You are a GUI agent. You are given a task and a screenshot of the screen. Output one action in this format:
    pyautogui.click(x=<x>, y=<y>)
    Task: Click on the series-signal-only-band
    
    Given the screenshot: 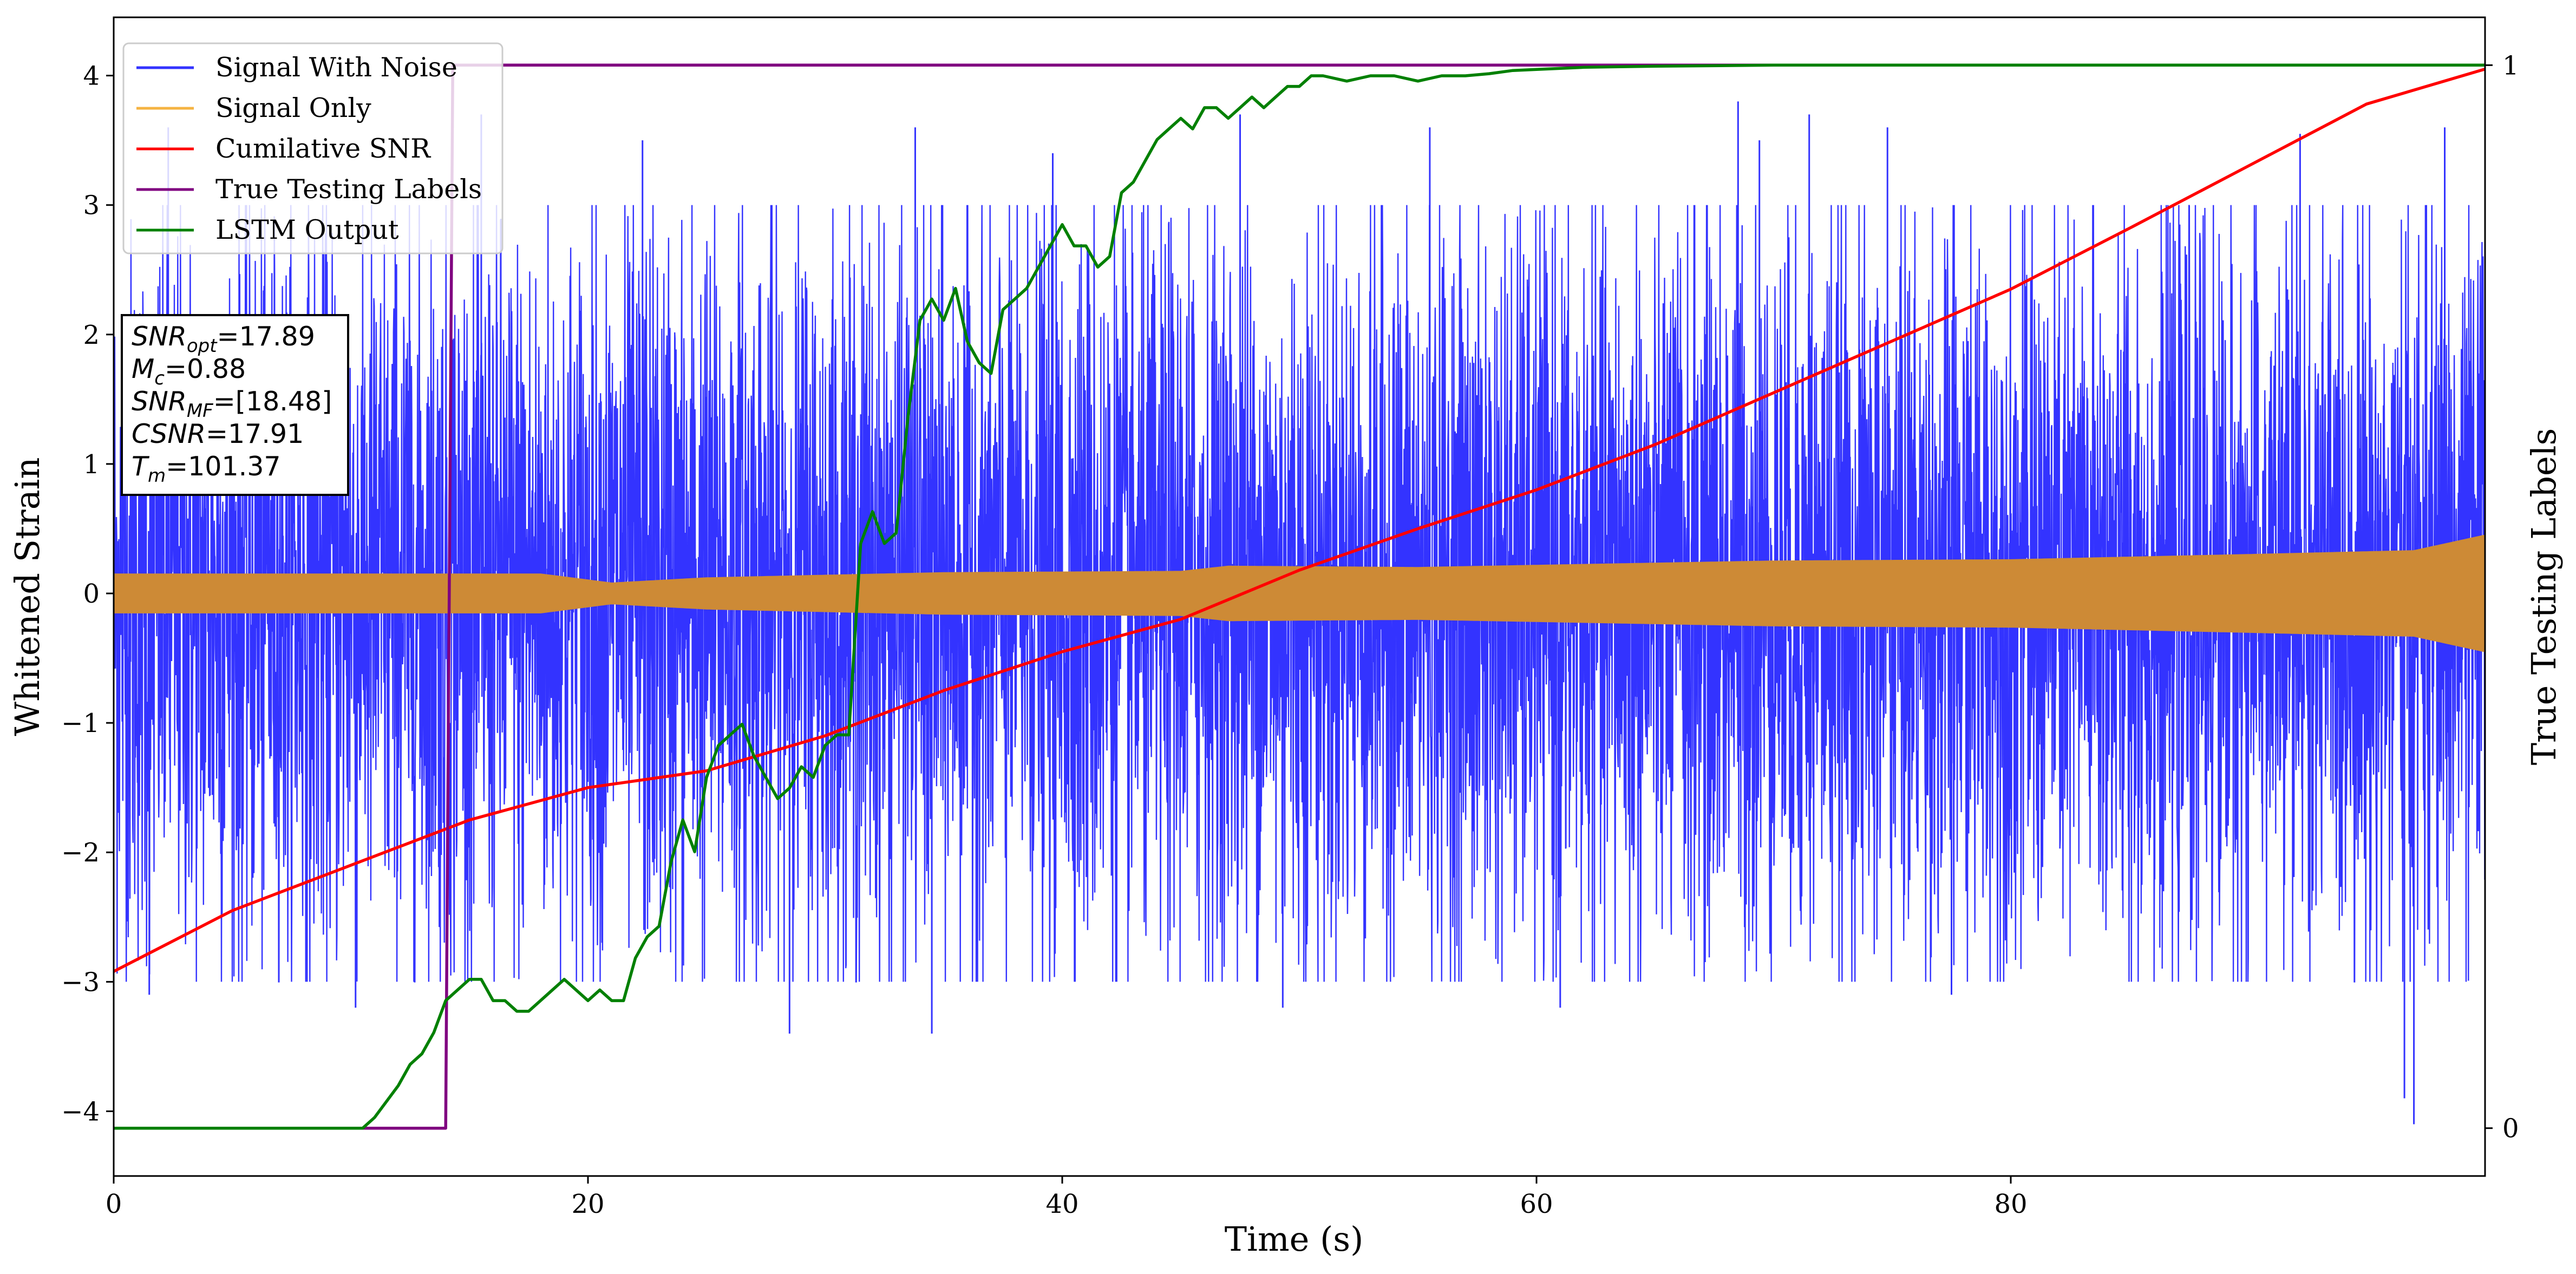 What is the action you would take?
    pyautogui.click(x=1300, y=593)
    